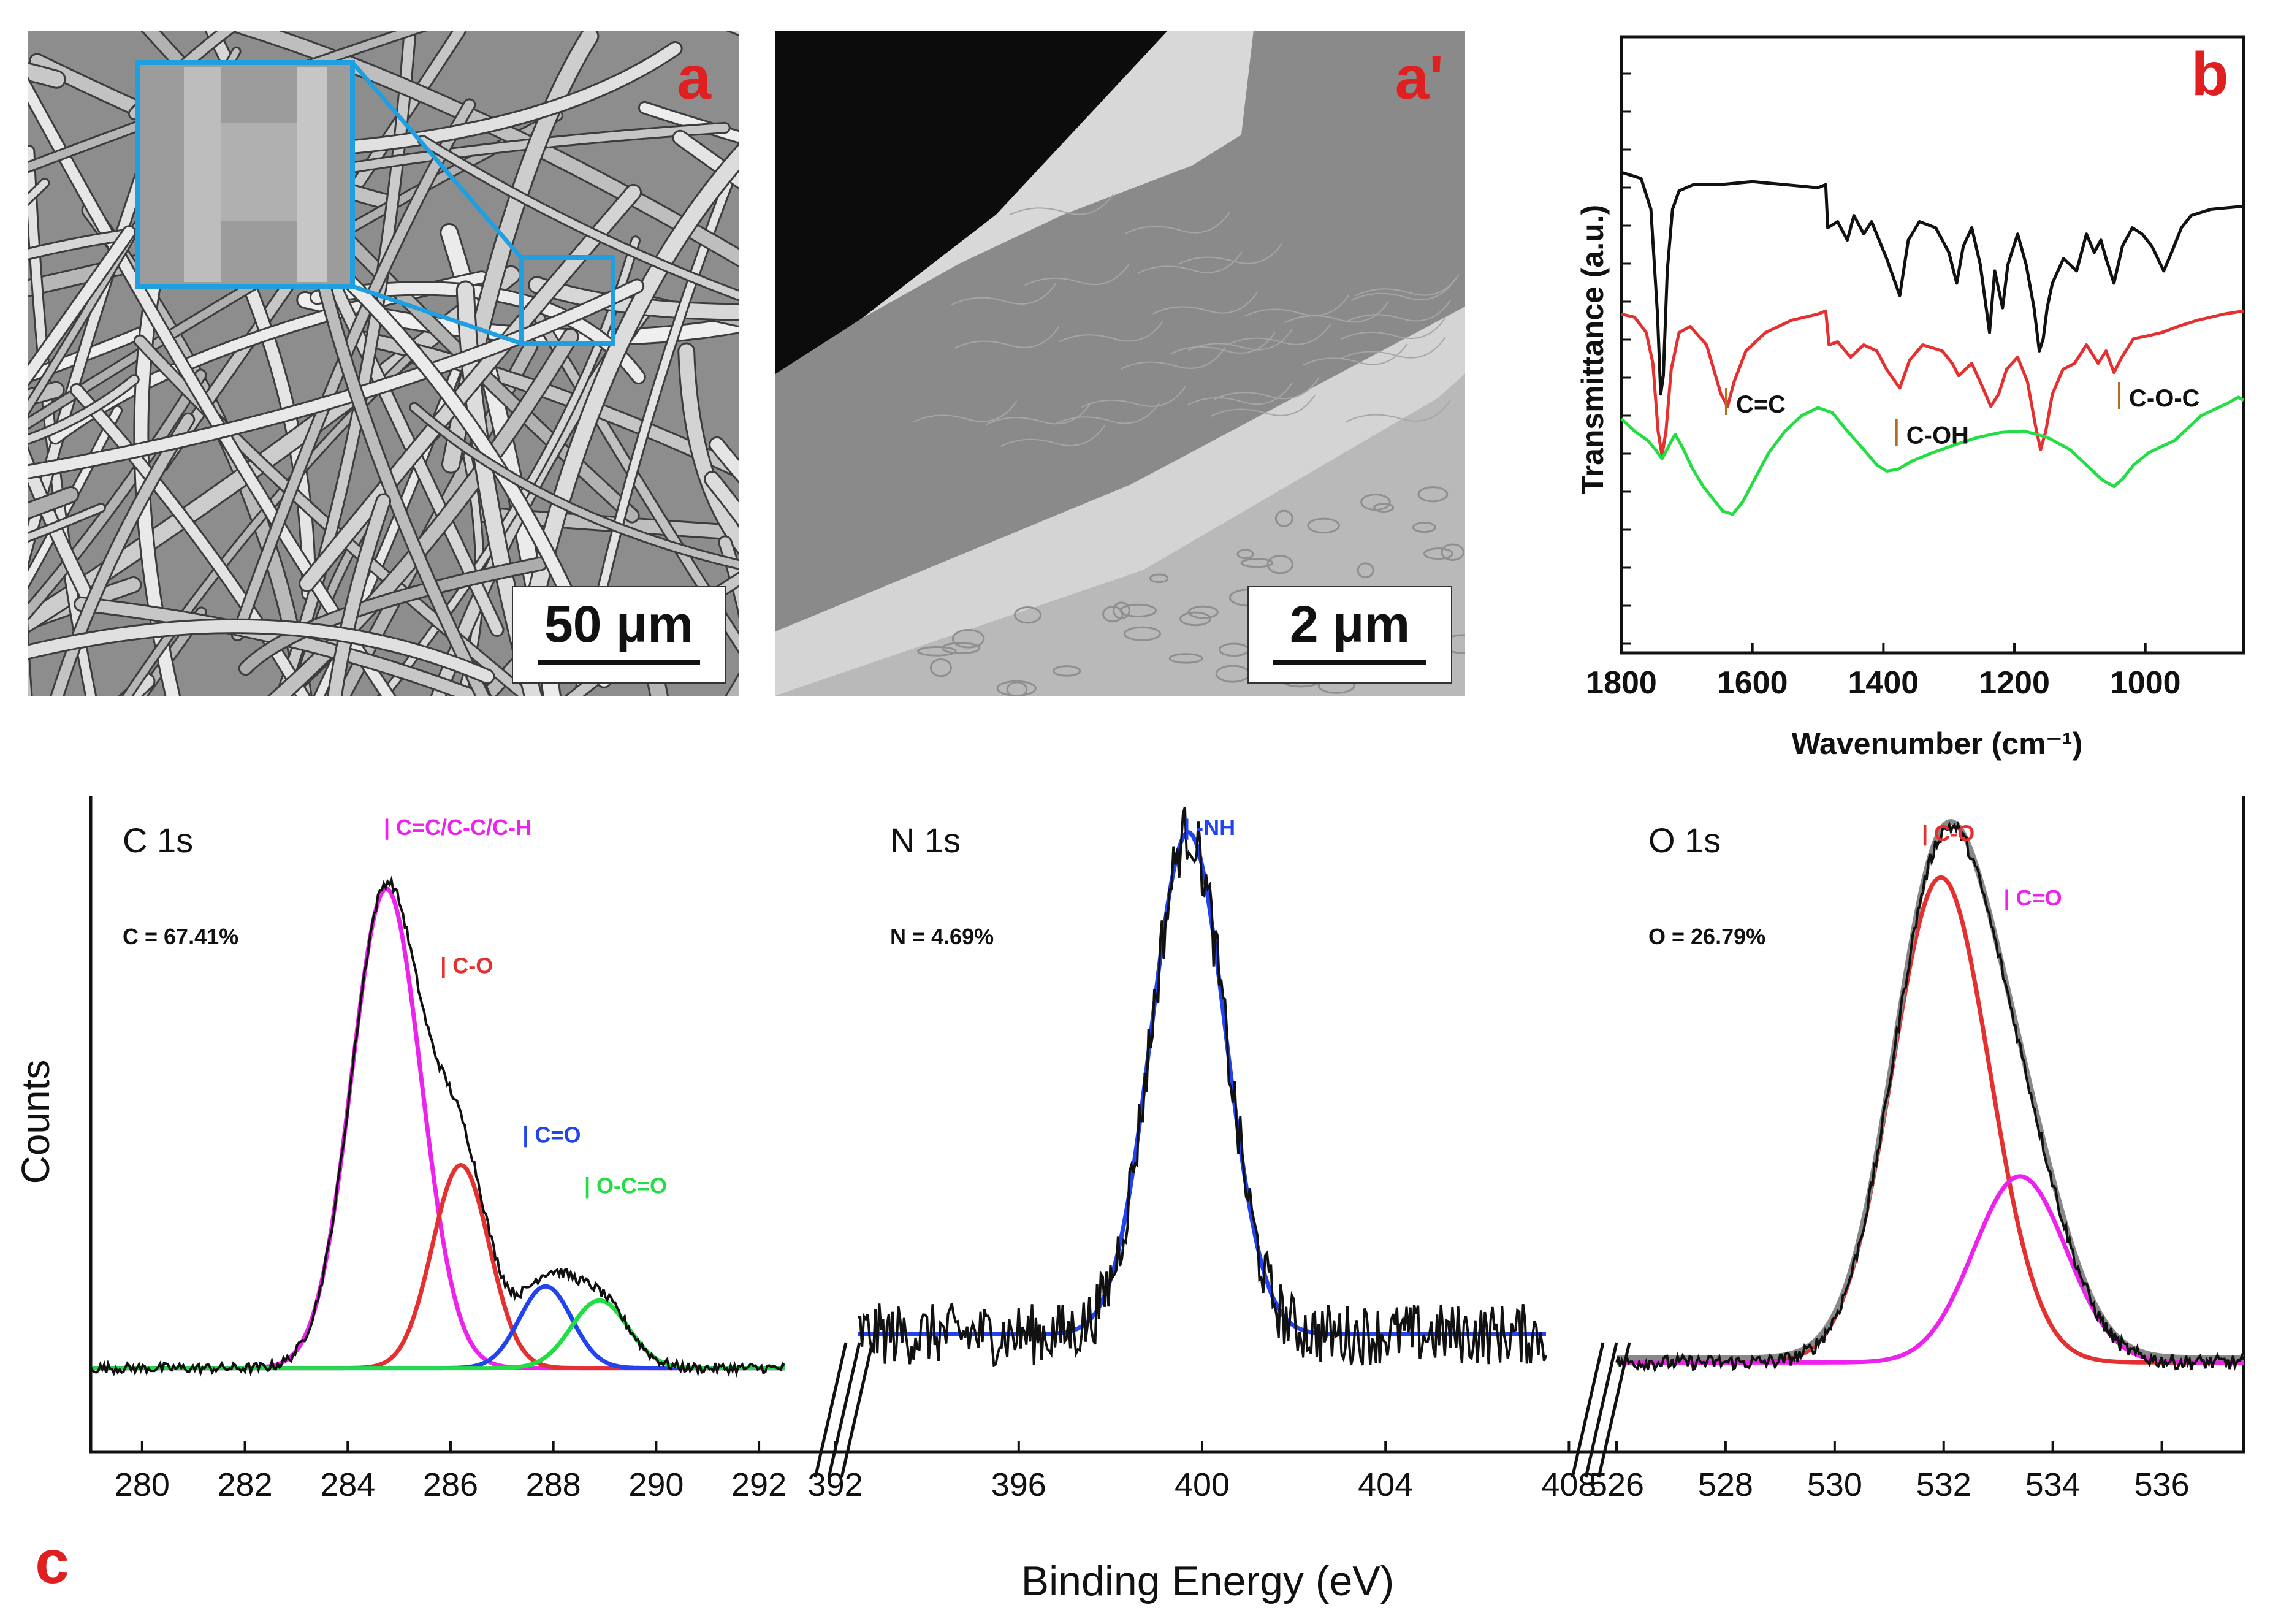  I want to click on xps-y-label: Counts, so click(35, 1122).